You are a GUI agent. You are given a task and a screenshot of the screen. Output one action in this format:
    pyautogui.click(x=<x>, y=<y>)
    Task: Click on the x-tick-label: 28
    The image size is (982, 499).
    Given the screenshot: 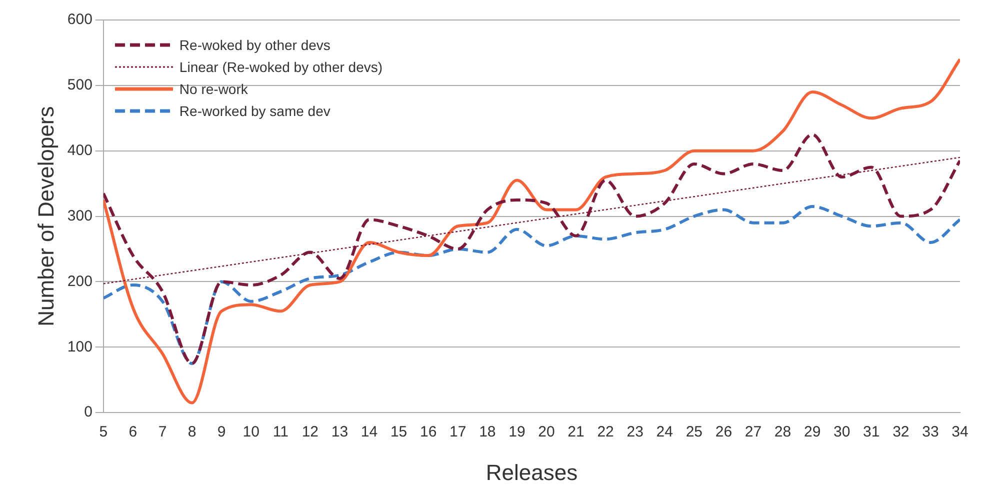 What is the action you would take?
    pyautogui.click(x=783, y=432)
    